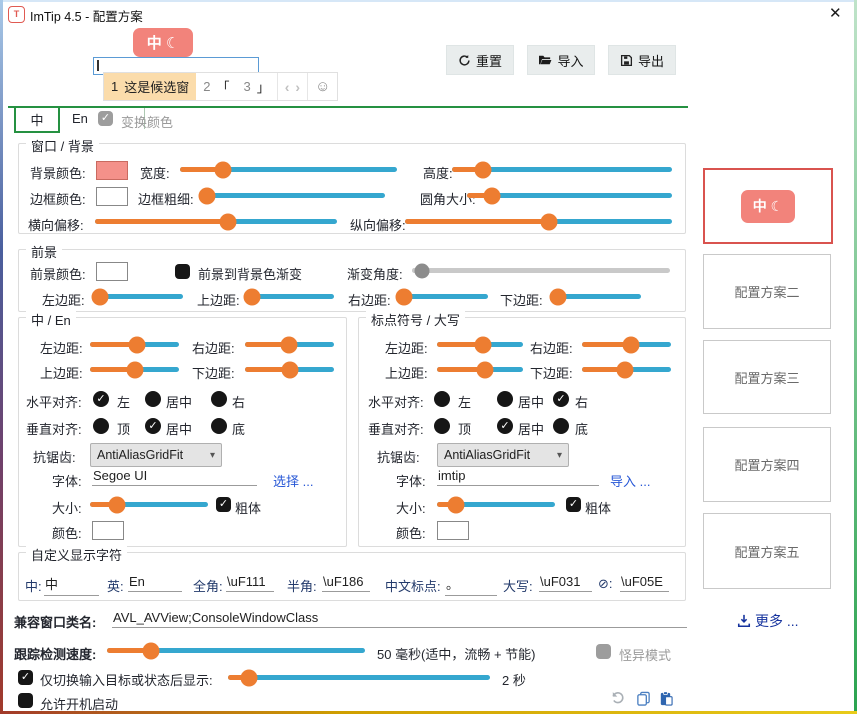  I want to click on punct-valign-bottom-radio, so click(561, 426).